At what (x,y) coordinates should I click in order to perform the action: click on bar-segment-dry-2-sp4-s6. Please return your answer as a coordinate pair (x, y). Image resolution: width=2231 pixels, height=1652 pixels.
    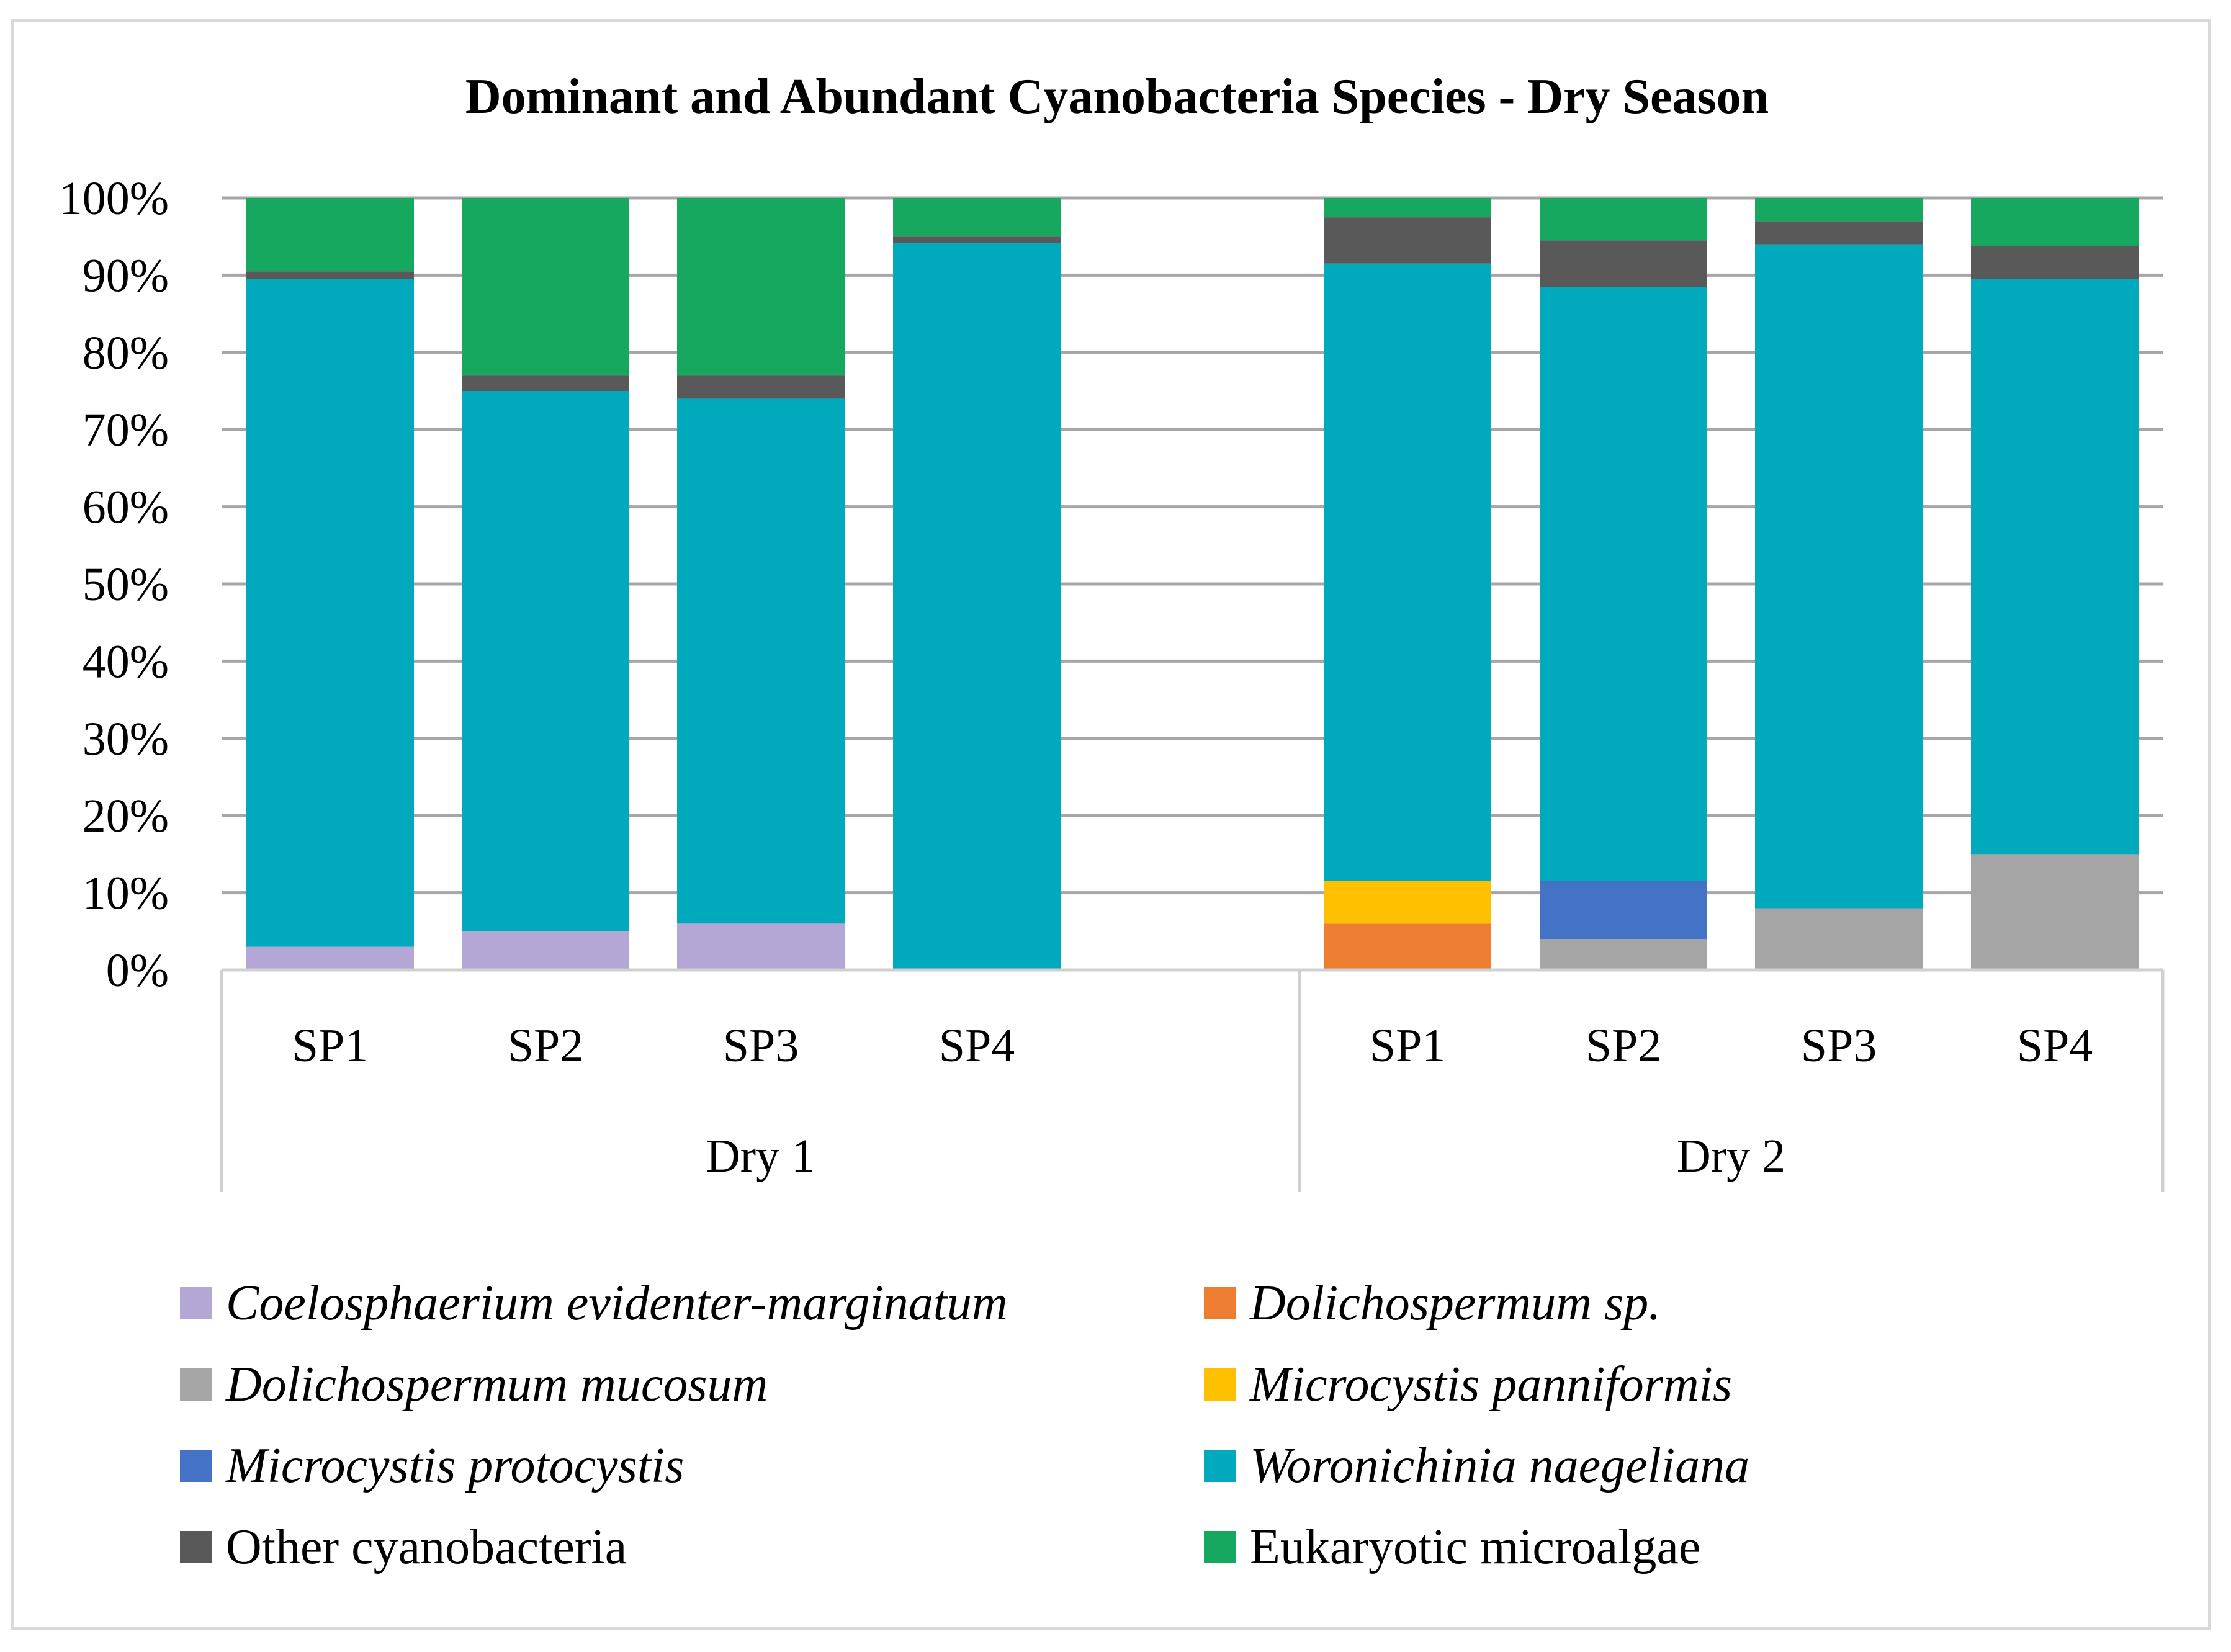
    Looking at the image, I should click on (2055, 262).